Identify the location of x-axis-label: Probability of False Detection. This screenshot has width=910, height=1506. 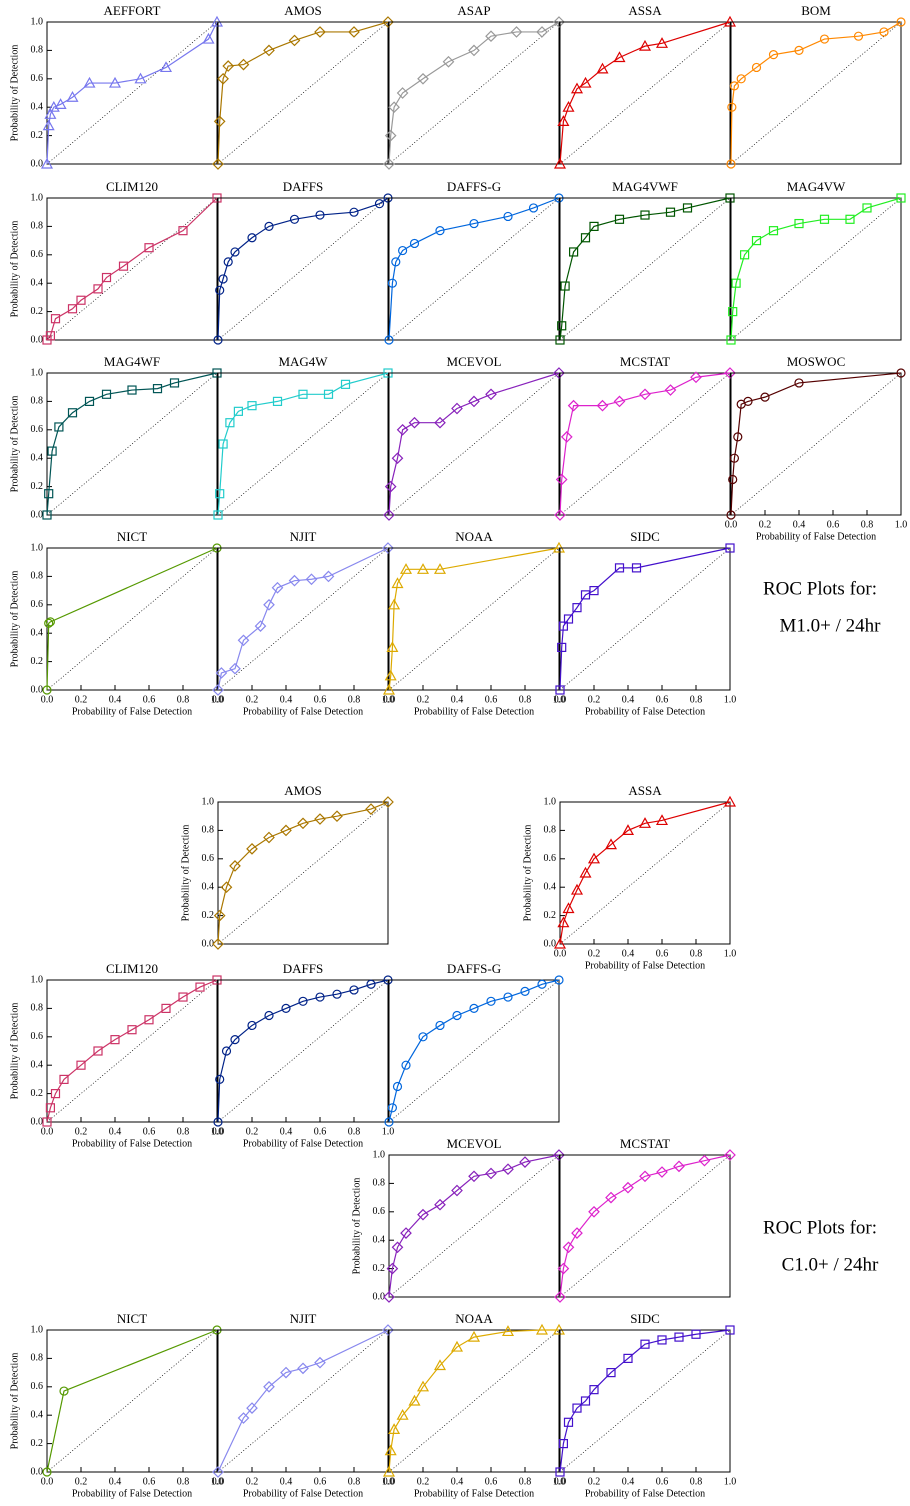
(132, 1143).